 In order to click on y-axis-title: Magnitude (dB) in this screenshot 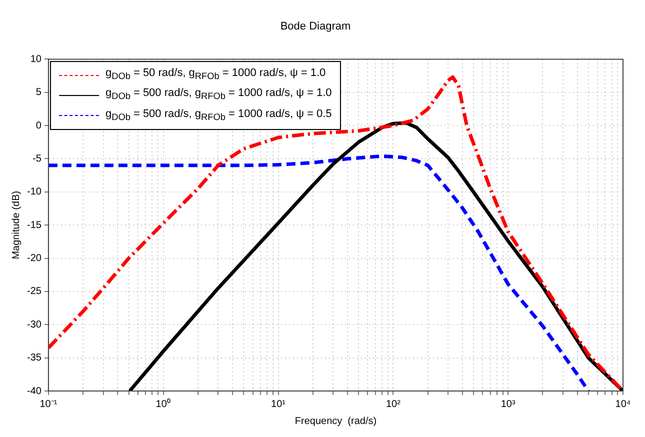, I will do `click(16, 225)`.